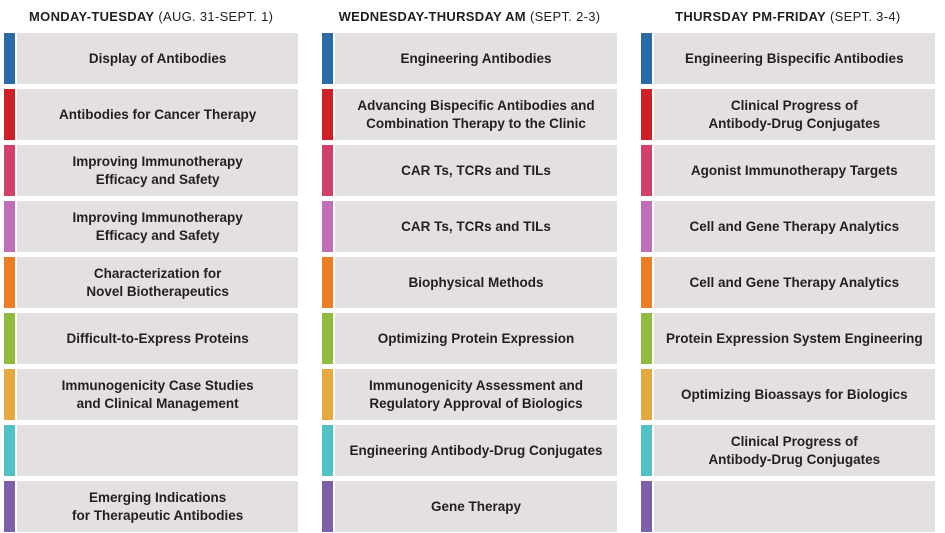 This screenshot has height=533, width=945. I want to click on session-label: Engineering Antibody-Drug Conjugates, so click(476, 450).